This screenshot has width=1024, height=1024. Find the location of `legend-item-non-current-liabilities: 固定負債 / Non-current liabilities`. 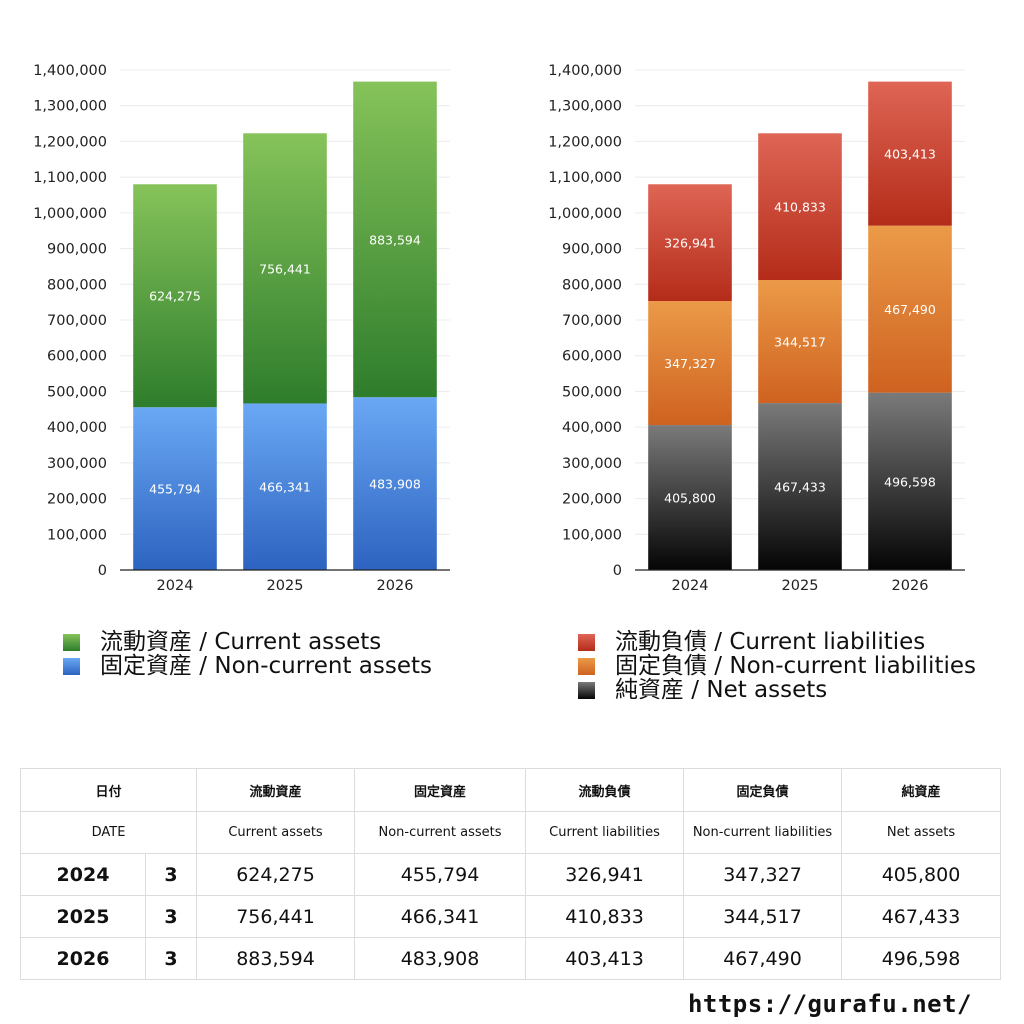

legend-item-non-current-liabilities: 固定負債 / Non-current liabilities is located at coordinates (777, 666).